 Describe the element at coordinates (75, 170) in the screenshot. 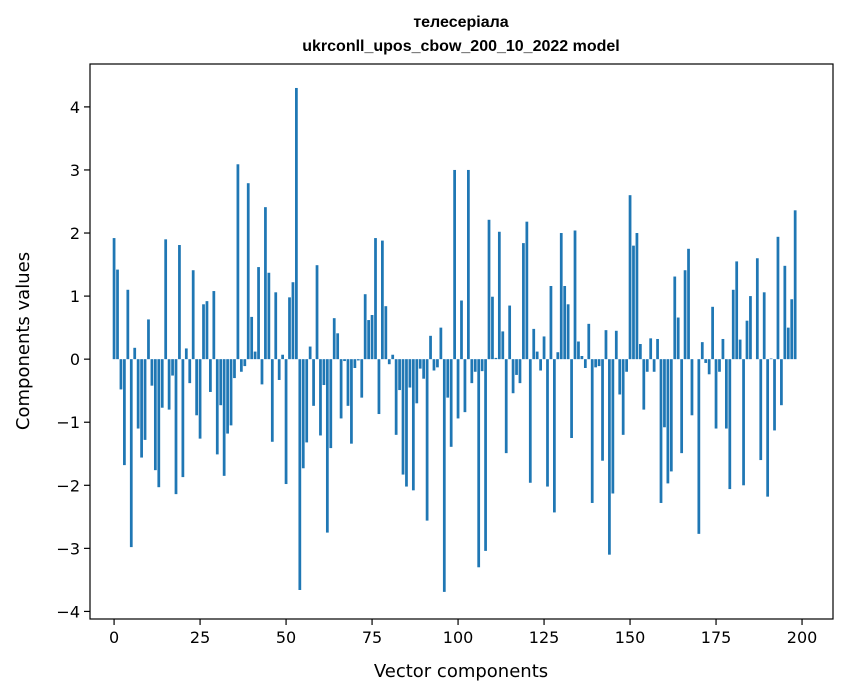

I see `y-tick-label: 3` at that location.